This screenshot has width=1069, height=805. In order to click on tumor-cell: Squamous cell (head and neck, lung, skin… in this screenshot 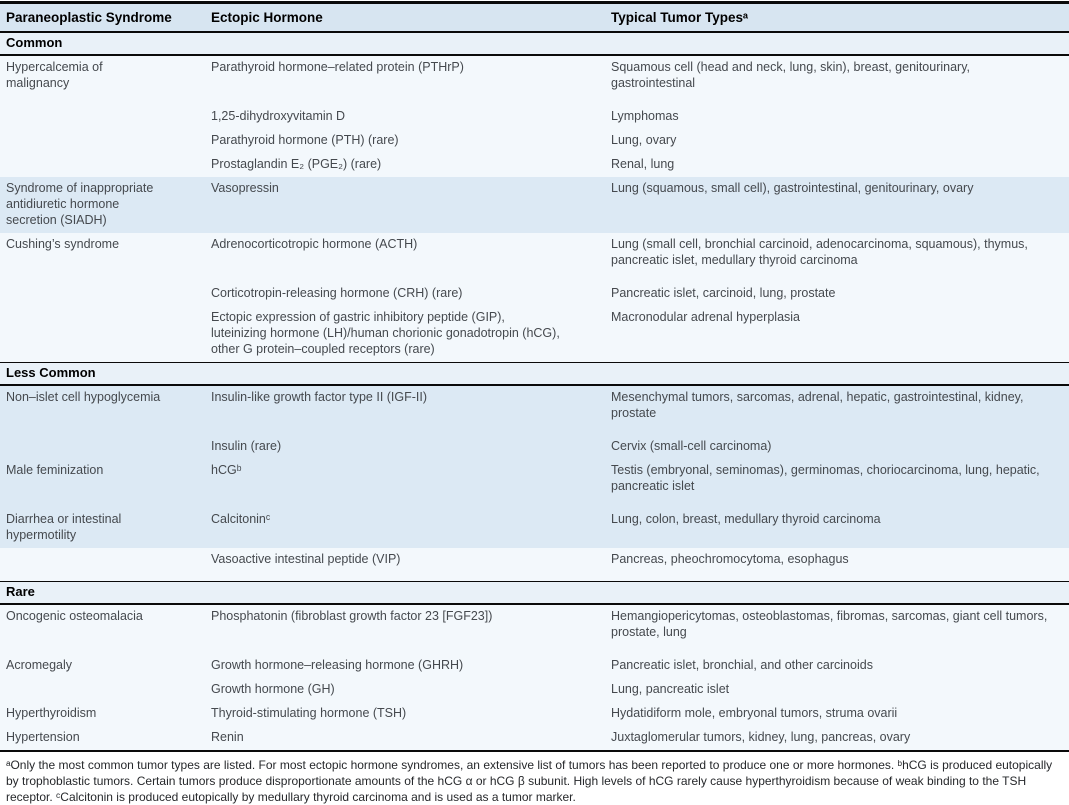, I will do `click(837, 80)`.